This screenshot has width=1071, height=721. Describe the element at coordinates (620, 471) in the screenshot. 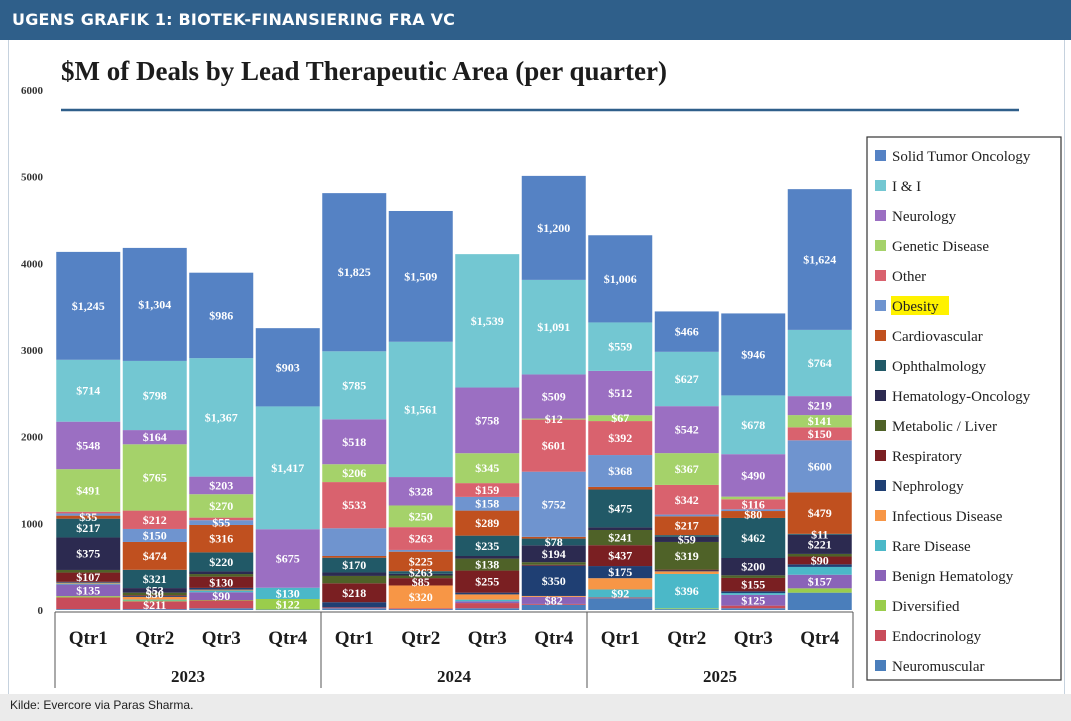

I see `bar-data-label: $368` at that location.